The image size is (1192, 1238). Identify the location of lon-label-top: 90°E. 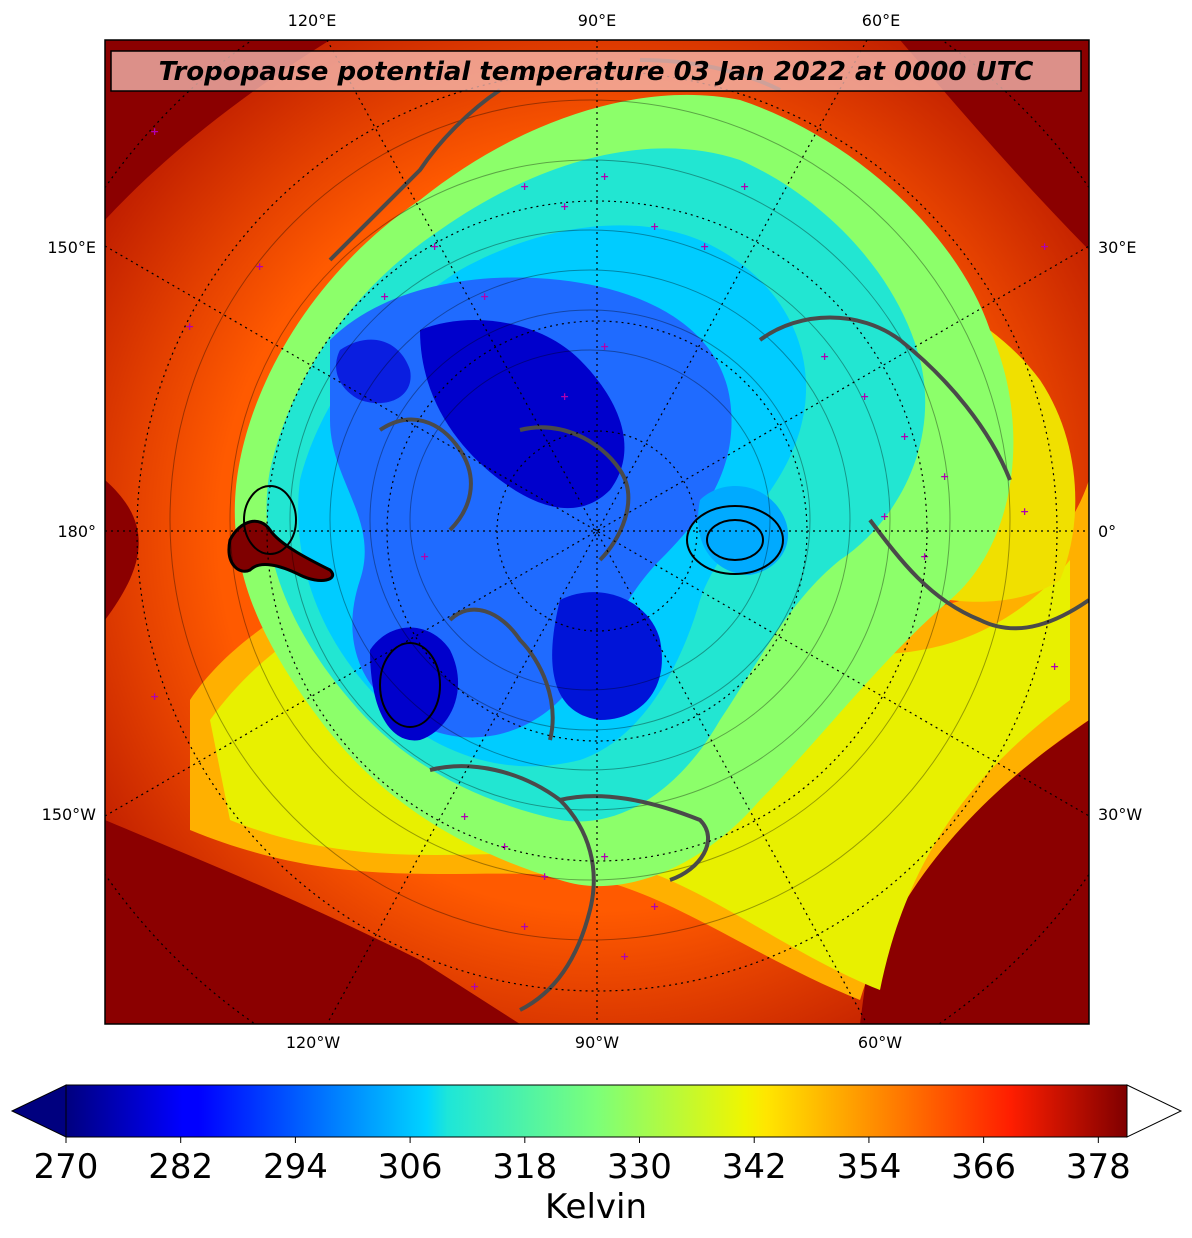
(597, 20).